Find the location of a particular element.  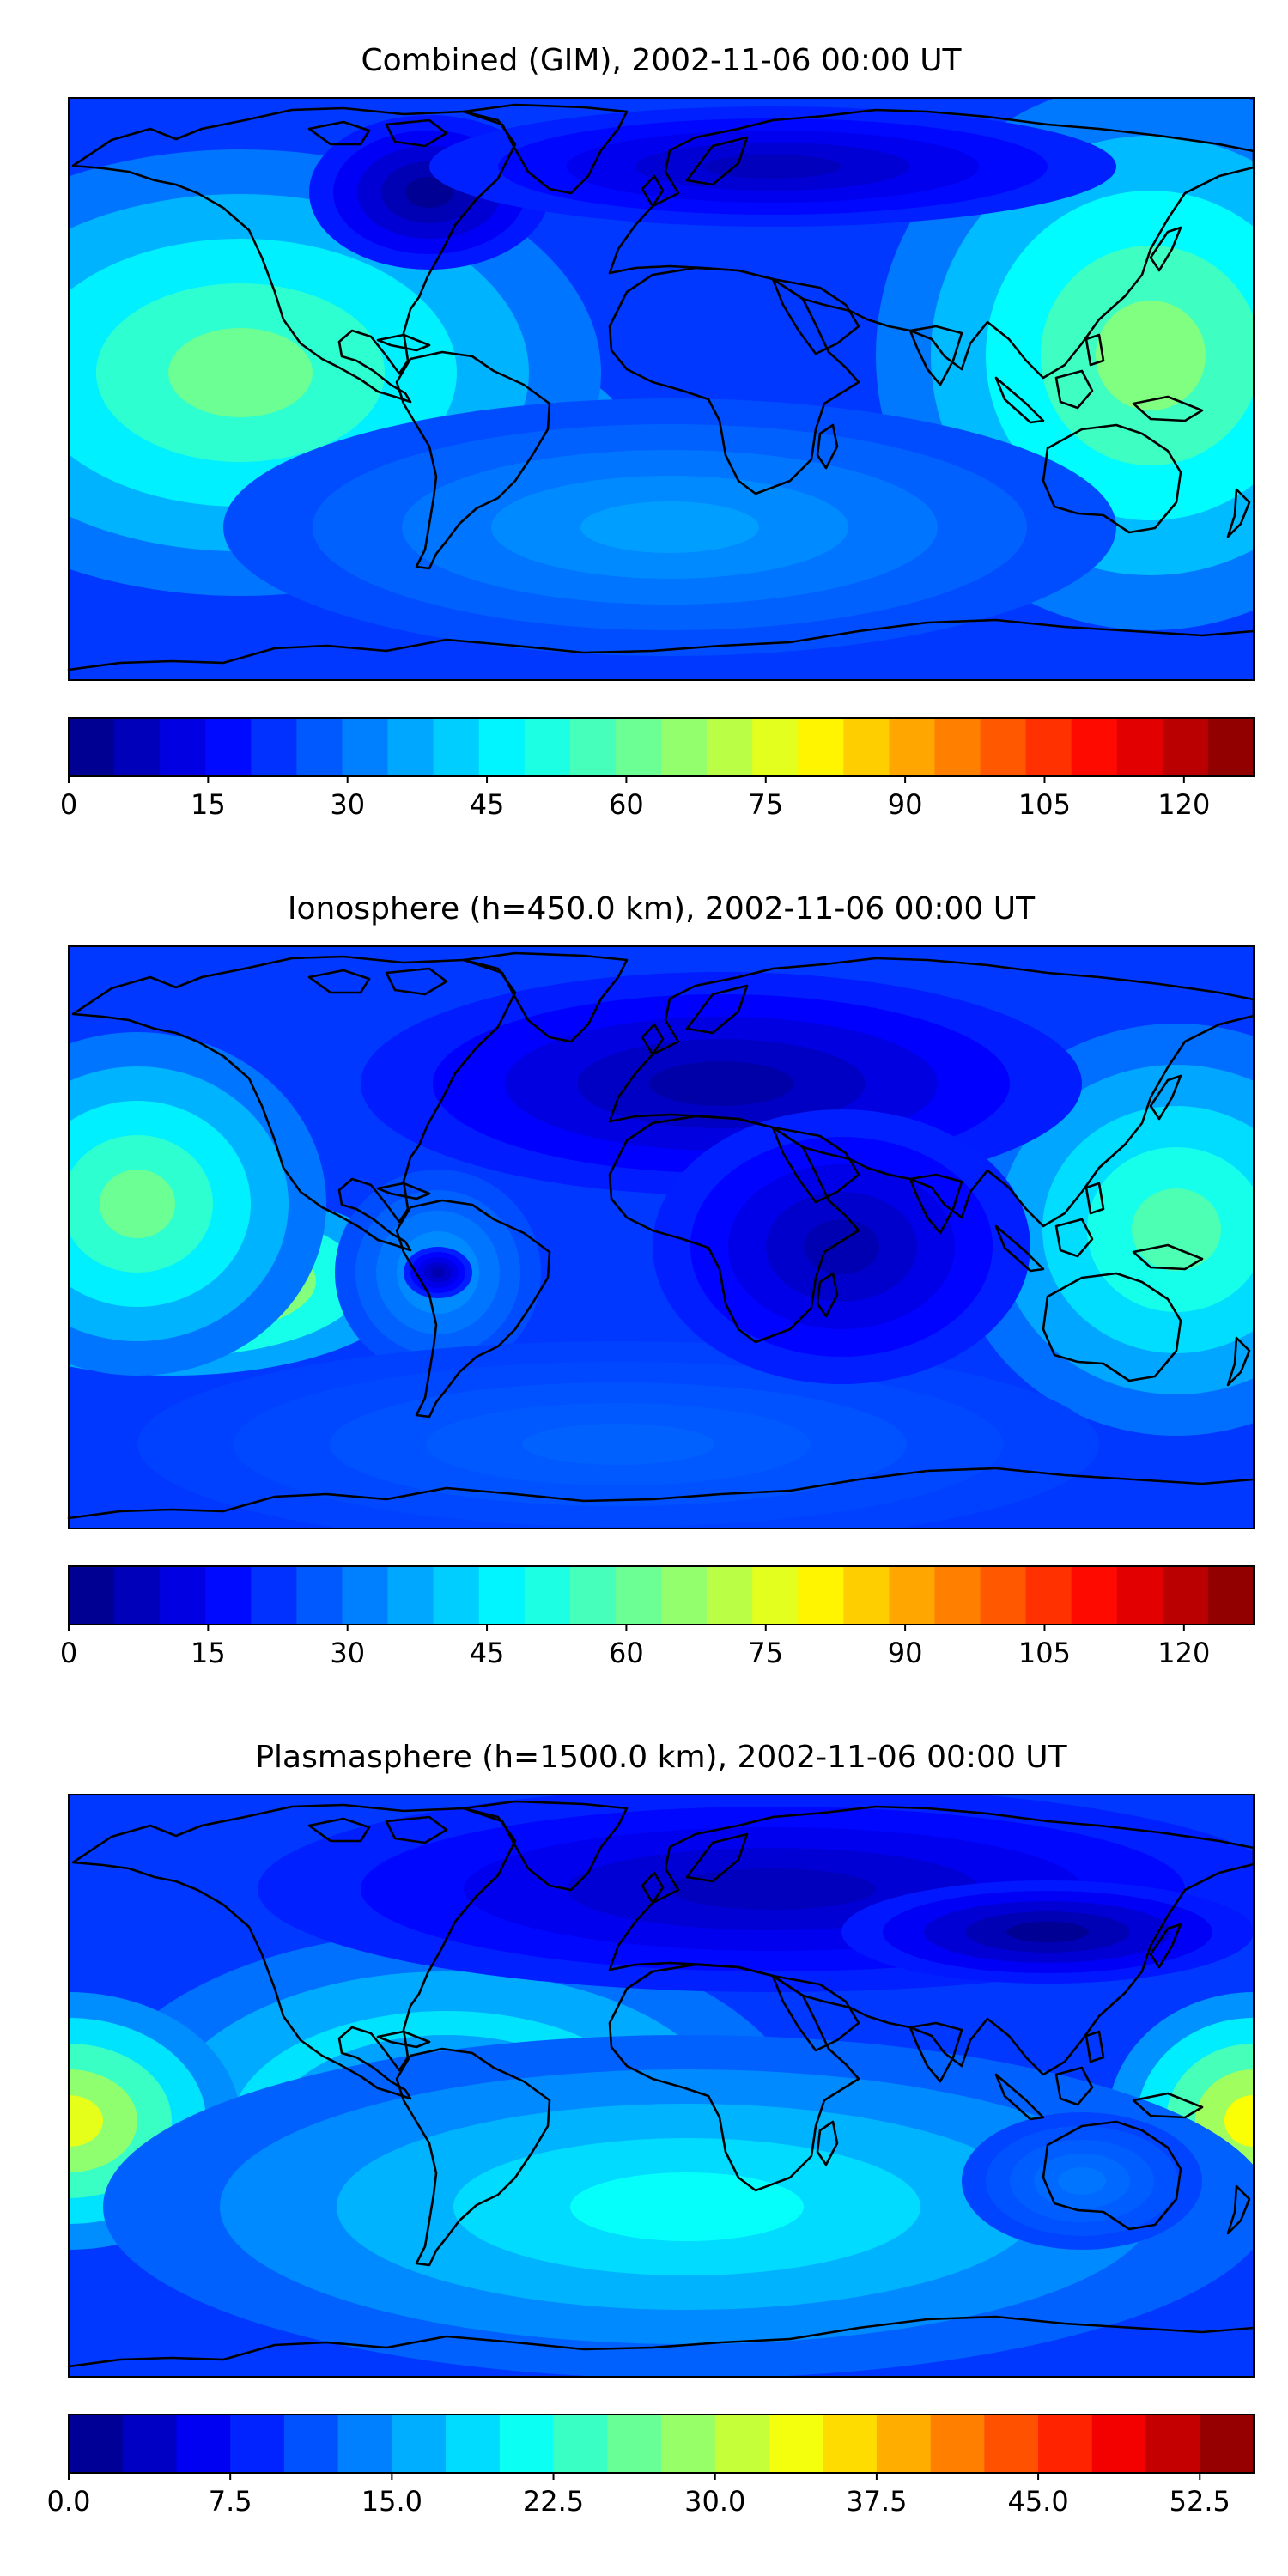

colorbar-tick-label: 0 is located at coordinates (69, 804).